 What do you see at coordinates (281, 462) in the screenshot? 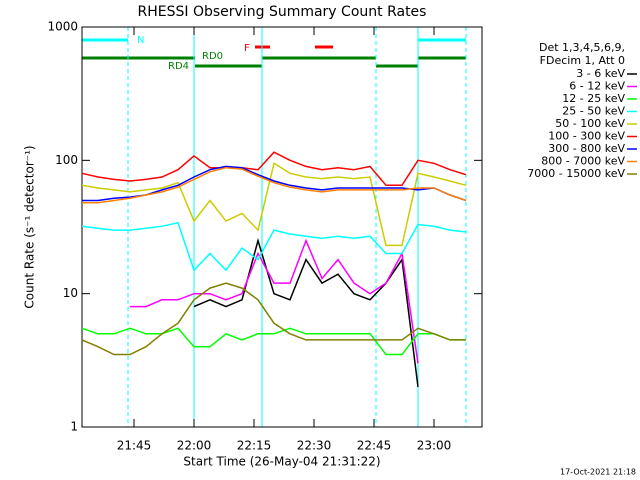
I see `x-axis-label: Start Time (26-May-04 21:31:22)` at bounding box center [281, 462].